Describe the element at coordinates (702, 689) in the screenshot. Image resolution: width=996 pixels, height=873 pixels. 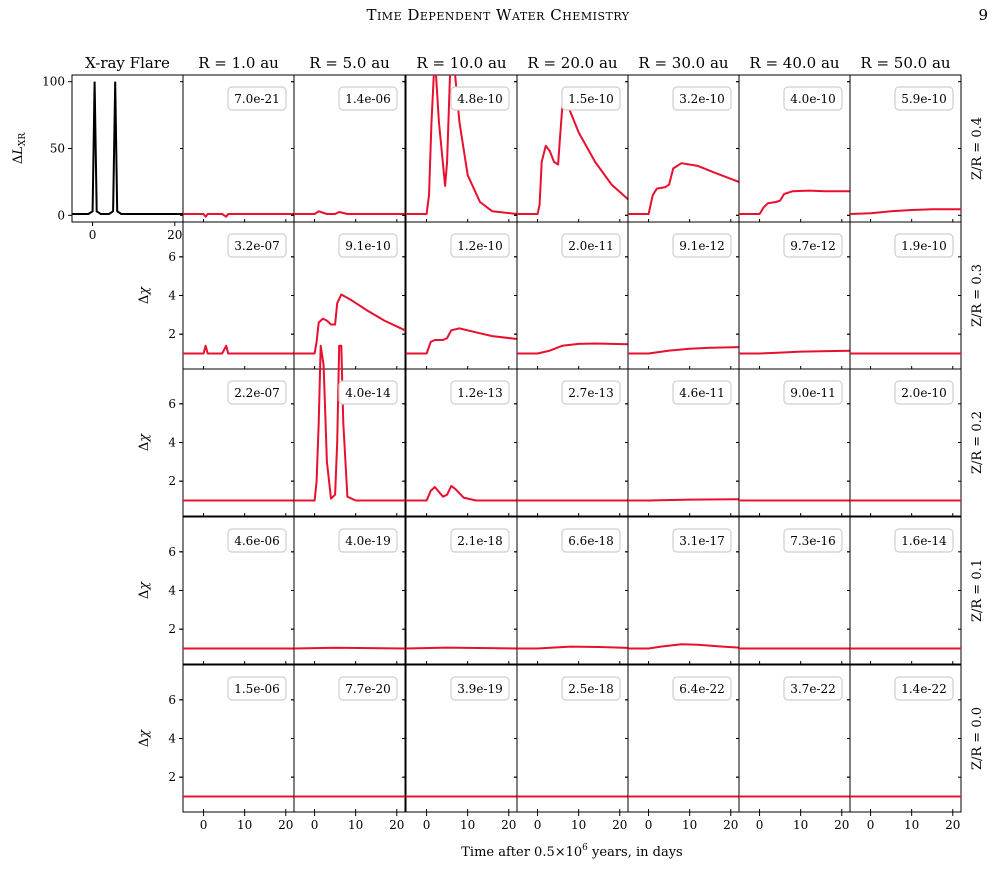
I see `value-badge-label: 6.4e-22` at that location.